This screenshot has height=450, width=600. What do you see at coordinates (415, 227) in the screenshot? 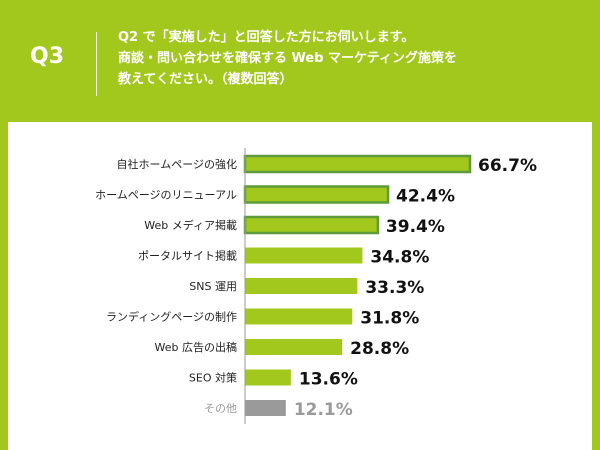
I see `value-label: 39.4%` at bounding box center [415, 227].